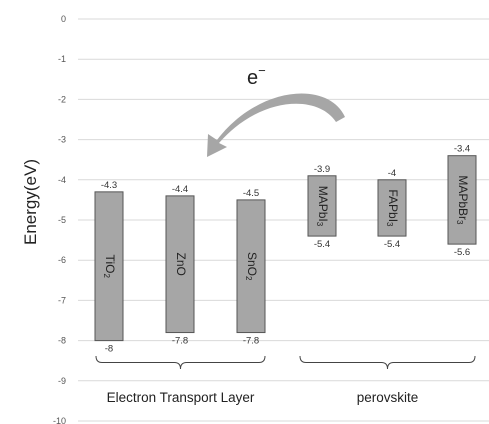  What do you see at coordinates (109, 185) in the screenshot?
I see `top-value-label: -4.3` at bounding box center [109, 185].